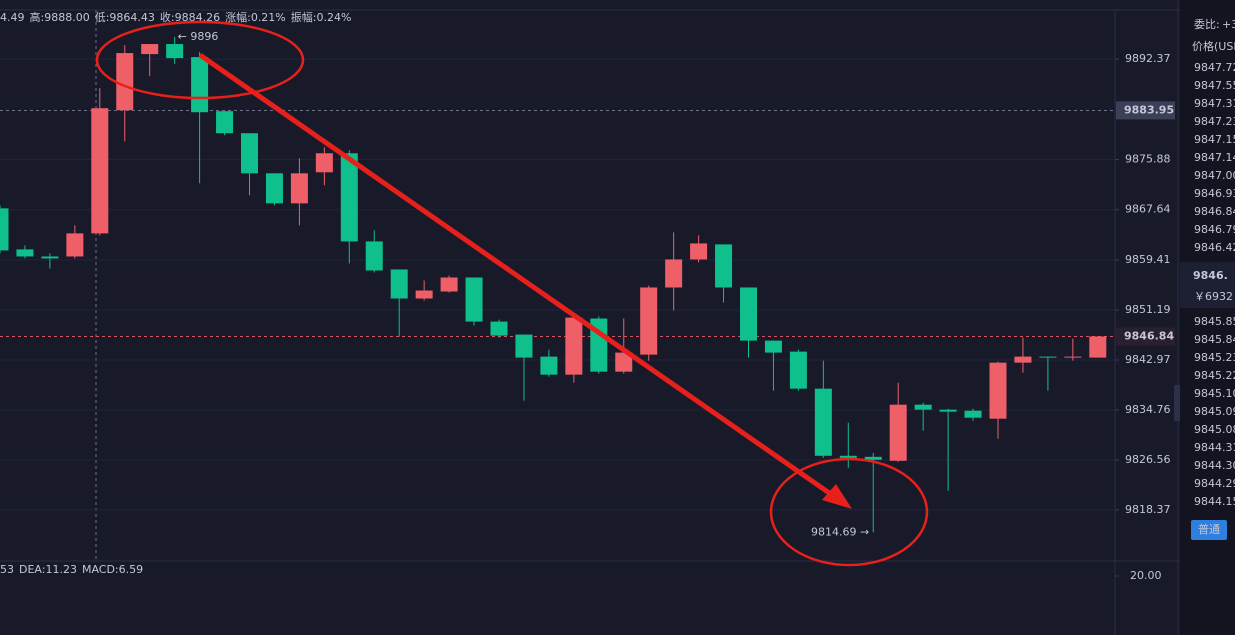 The width and height of the screenshot is (1235, 635). Describe the element at coordinates (1146, 575) in the screenshot. I see `y-tick-label: 20.00` at that location.